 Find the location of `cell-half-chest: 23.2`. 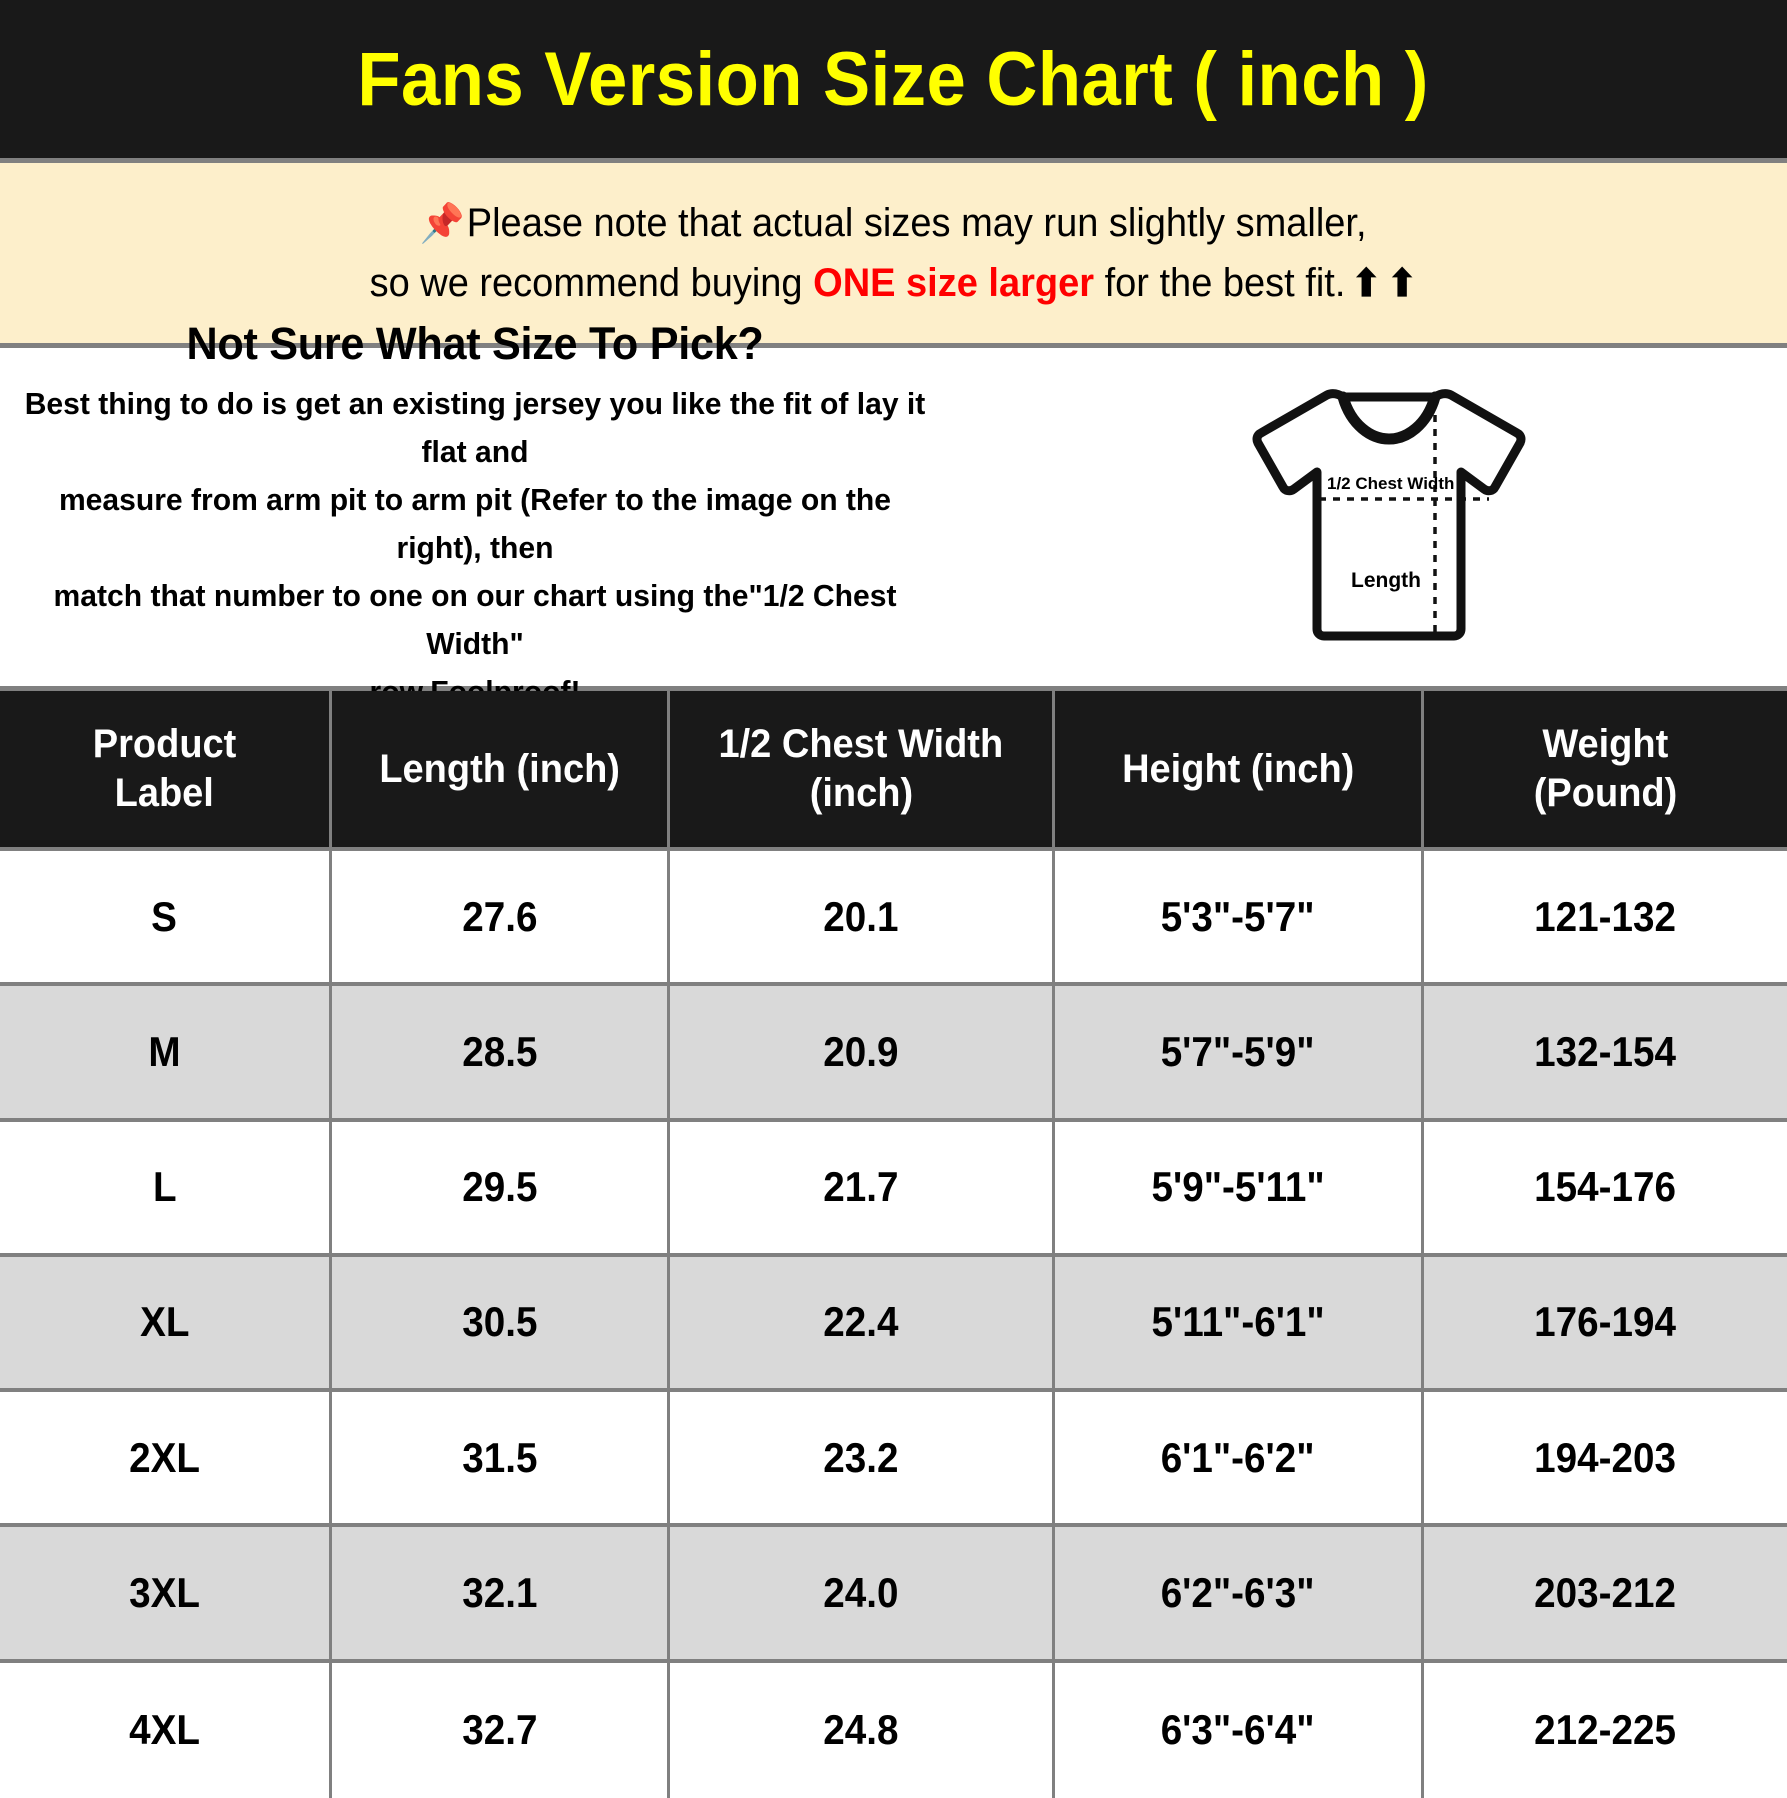

cell-half-chest: 23.2 is located at coordinates (862, 1460).